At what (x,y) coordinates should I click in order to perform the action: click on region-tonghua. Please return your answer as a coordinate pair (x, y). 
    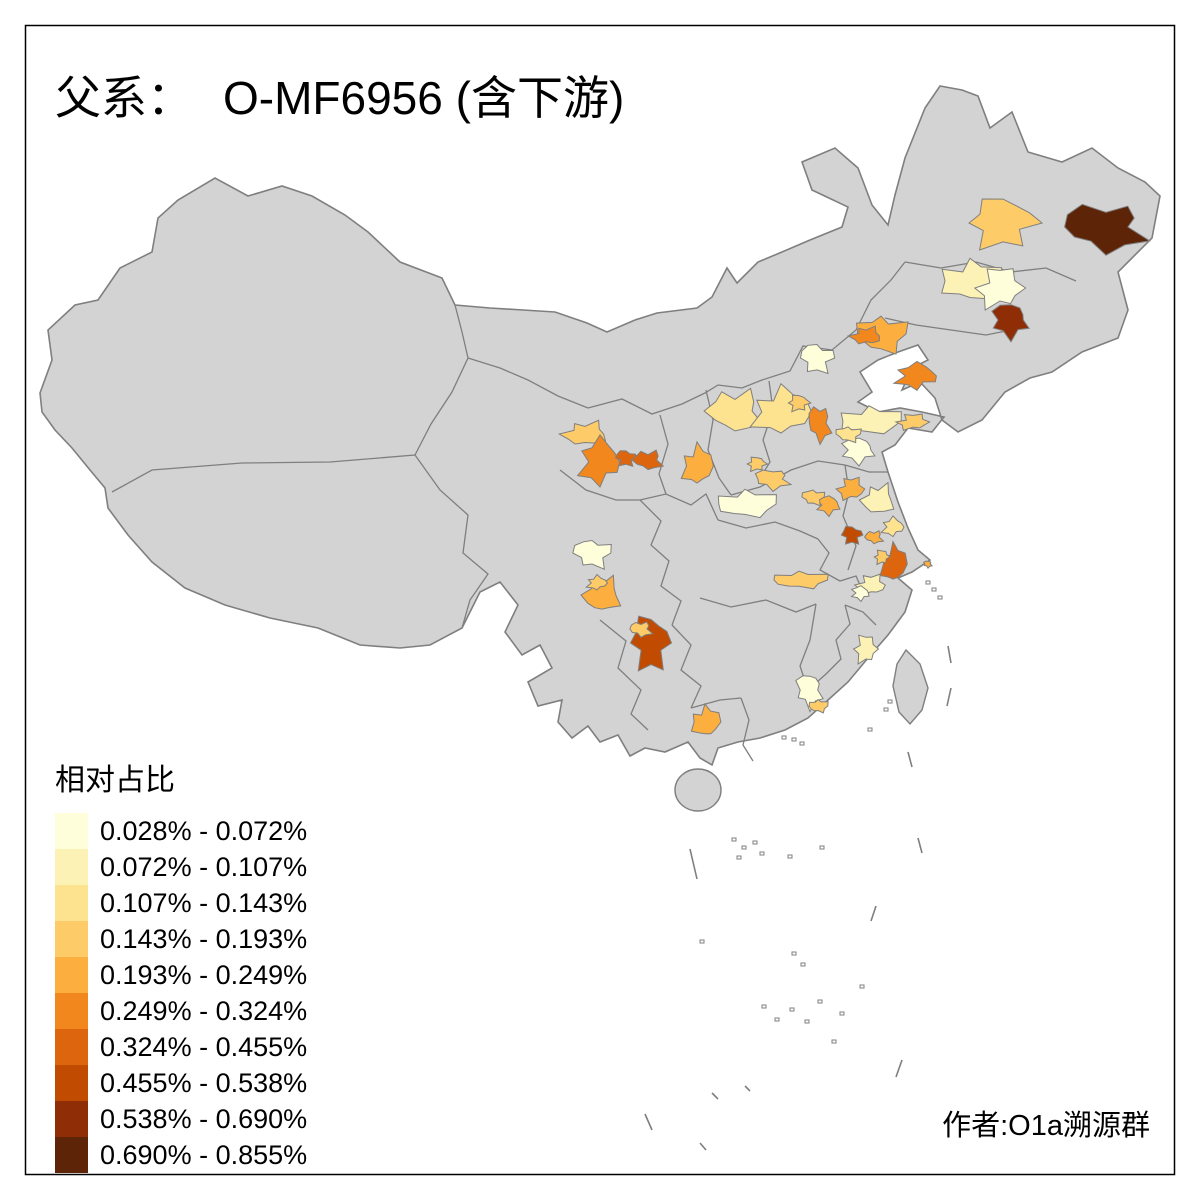
    Looking at the image, I should click on (1010, 323).